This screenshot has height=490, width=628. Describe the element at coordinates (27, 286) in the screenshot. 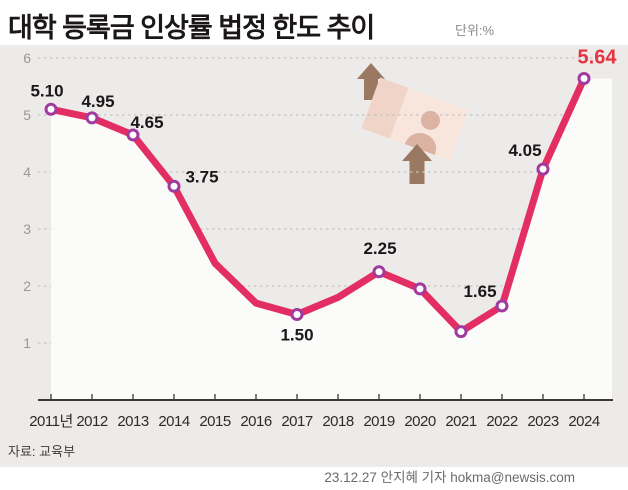

I see `y-axis-label: 2` at that location.